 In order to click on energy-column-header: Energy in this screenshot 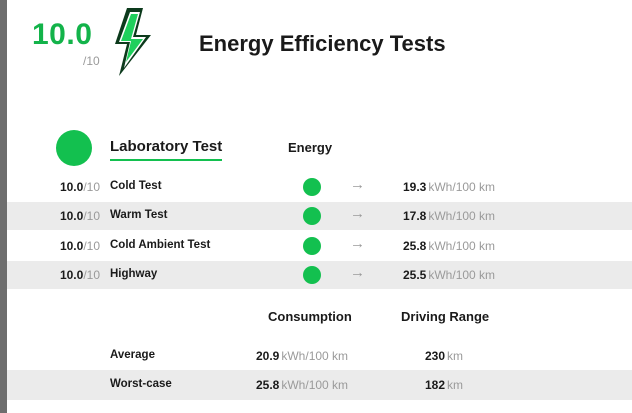, I will do `click(310, 147)`.